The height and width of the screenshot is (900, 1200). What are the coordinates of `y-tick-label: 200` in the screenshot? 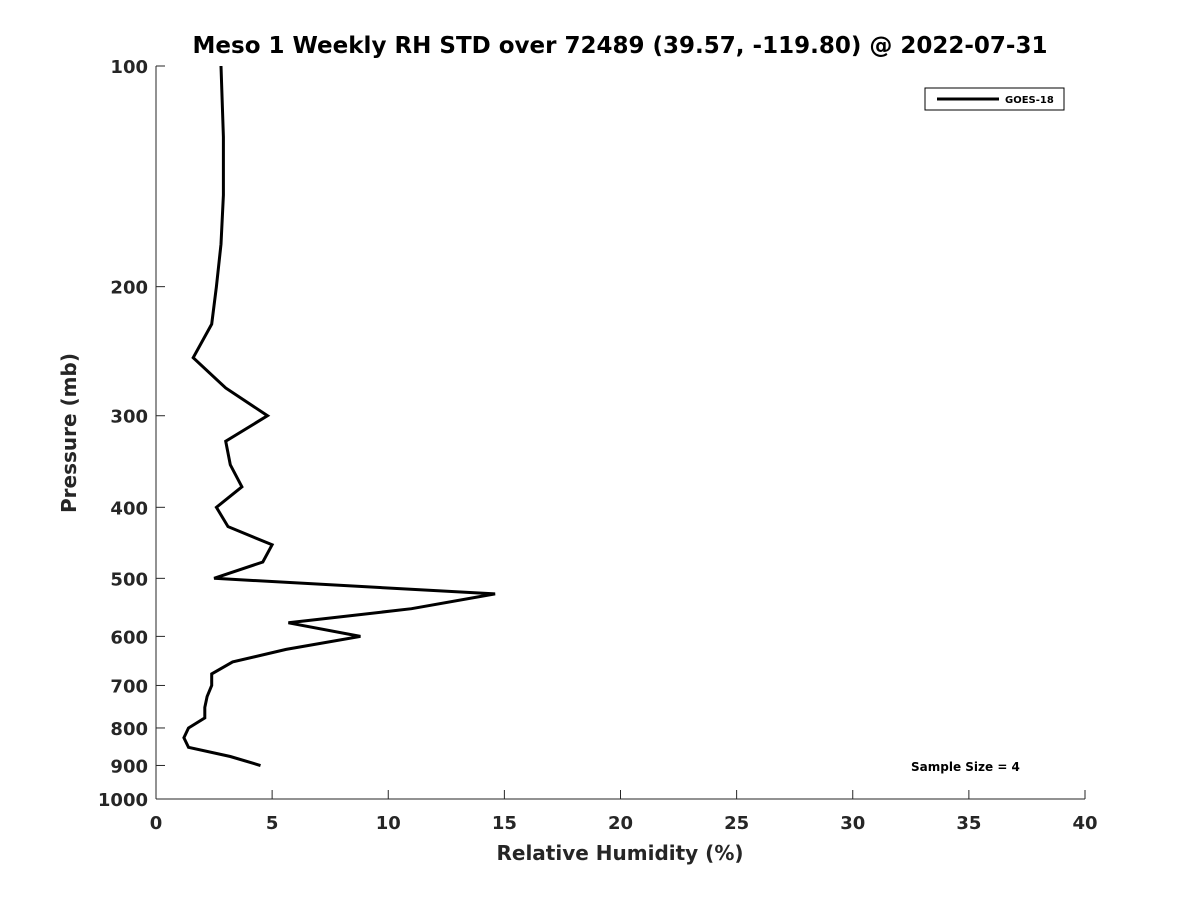 It's located at (129, 288).